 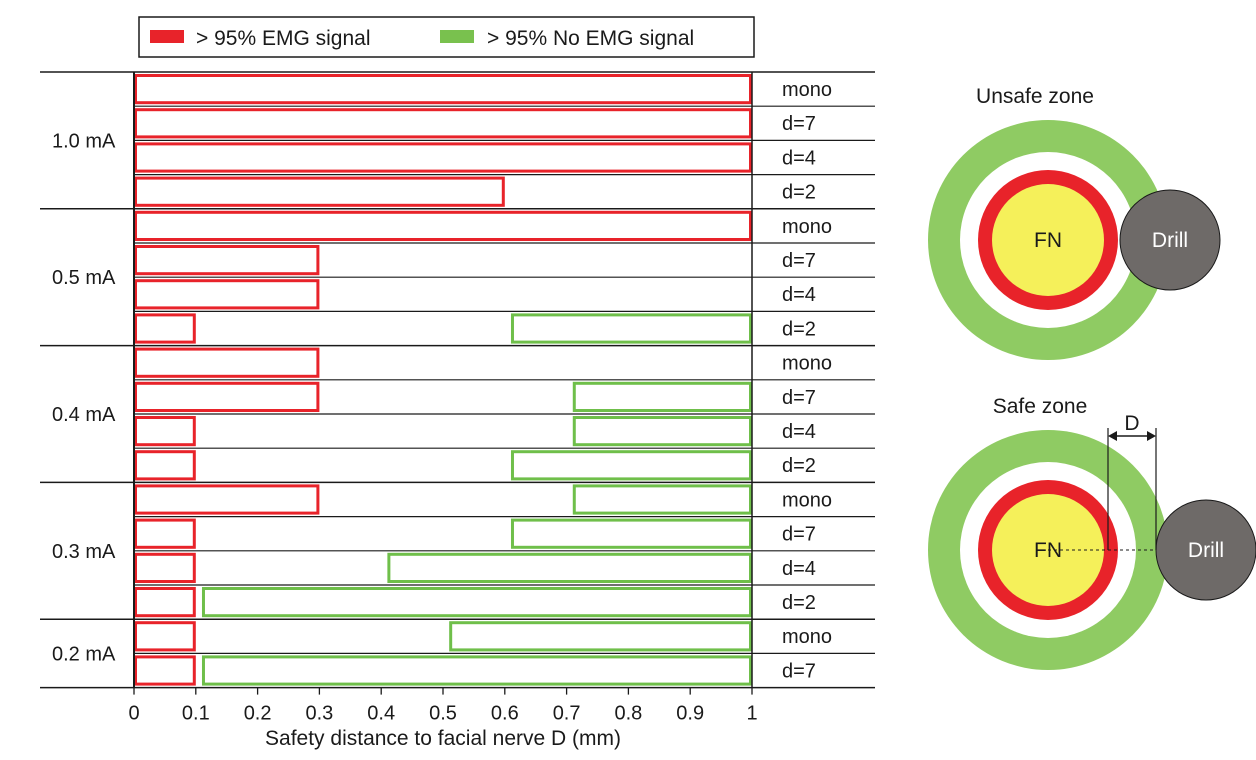 What do you see at coordinates (1040, 406) in the screenshot?
I see `safe-zone-title: Safe zone` at bounding box center [1040, 406].